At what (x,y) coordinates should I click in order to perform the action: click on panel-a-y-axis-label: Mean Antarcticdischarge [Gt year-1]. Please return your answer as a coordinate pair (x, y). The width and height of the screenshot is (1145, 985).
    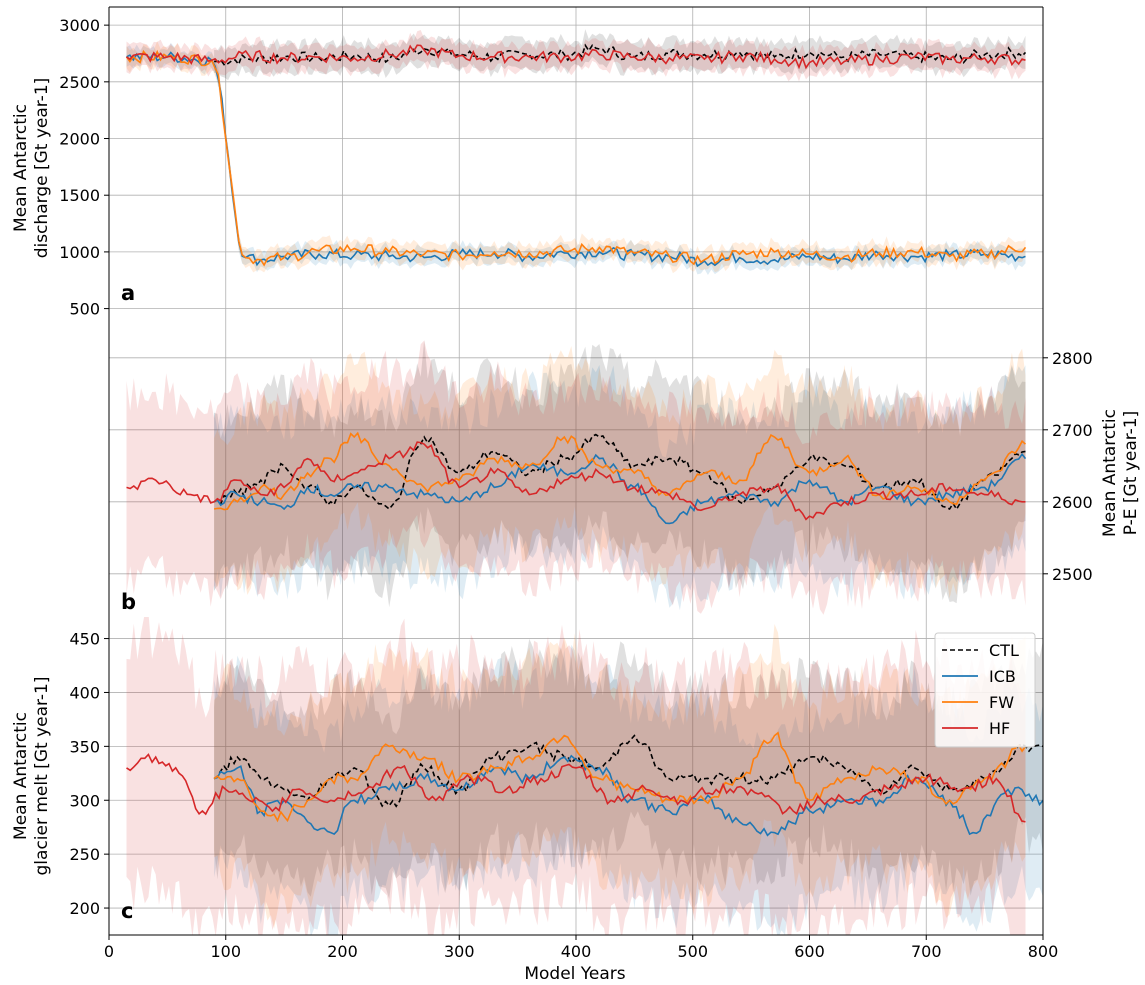
    Looking at the image, I should click on (31, 168).